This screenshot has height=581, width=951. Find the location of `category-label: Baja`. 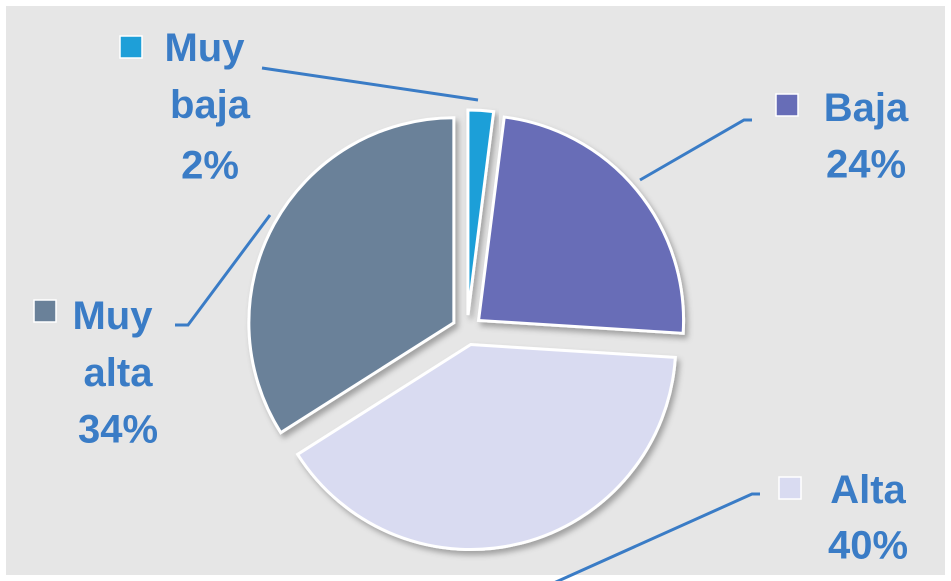

category-label: Baja is located at coordinates (866, 108).